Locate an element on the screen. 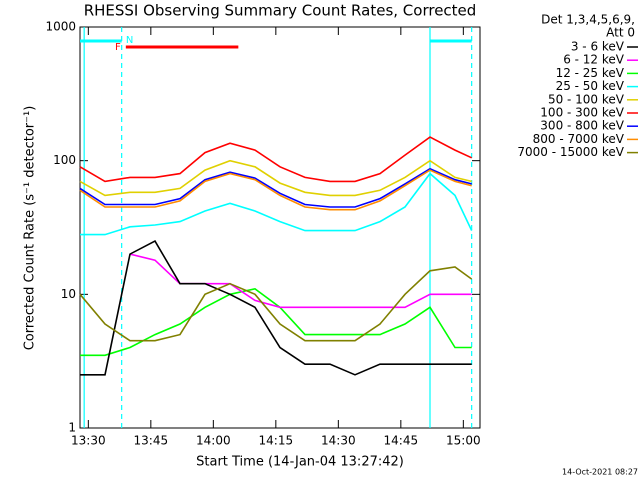  y-tick-label: 1 is located at coordinates (72, 428).